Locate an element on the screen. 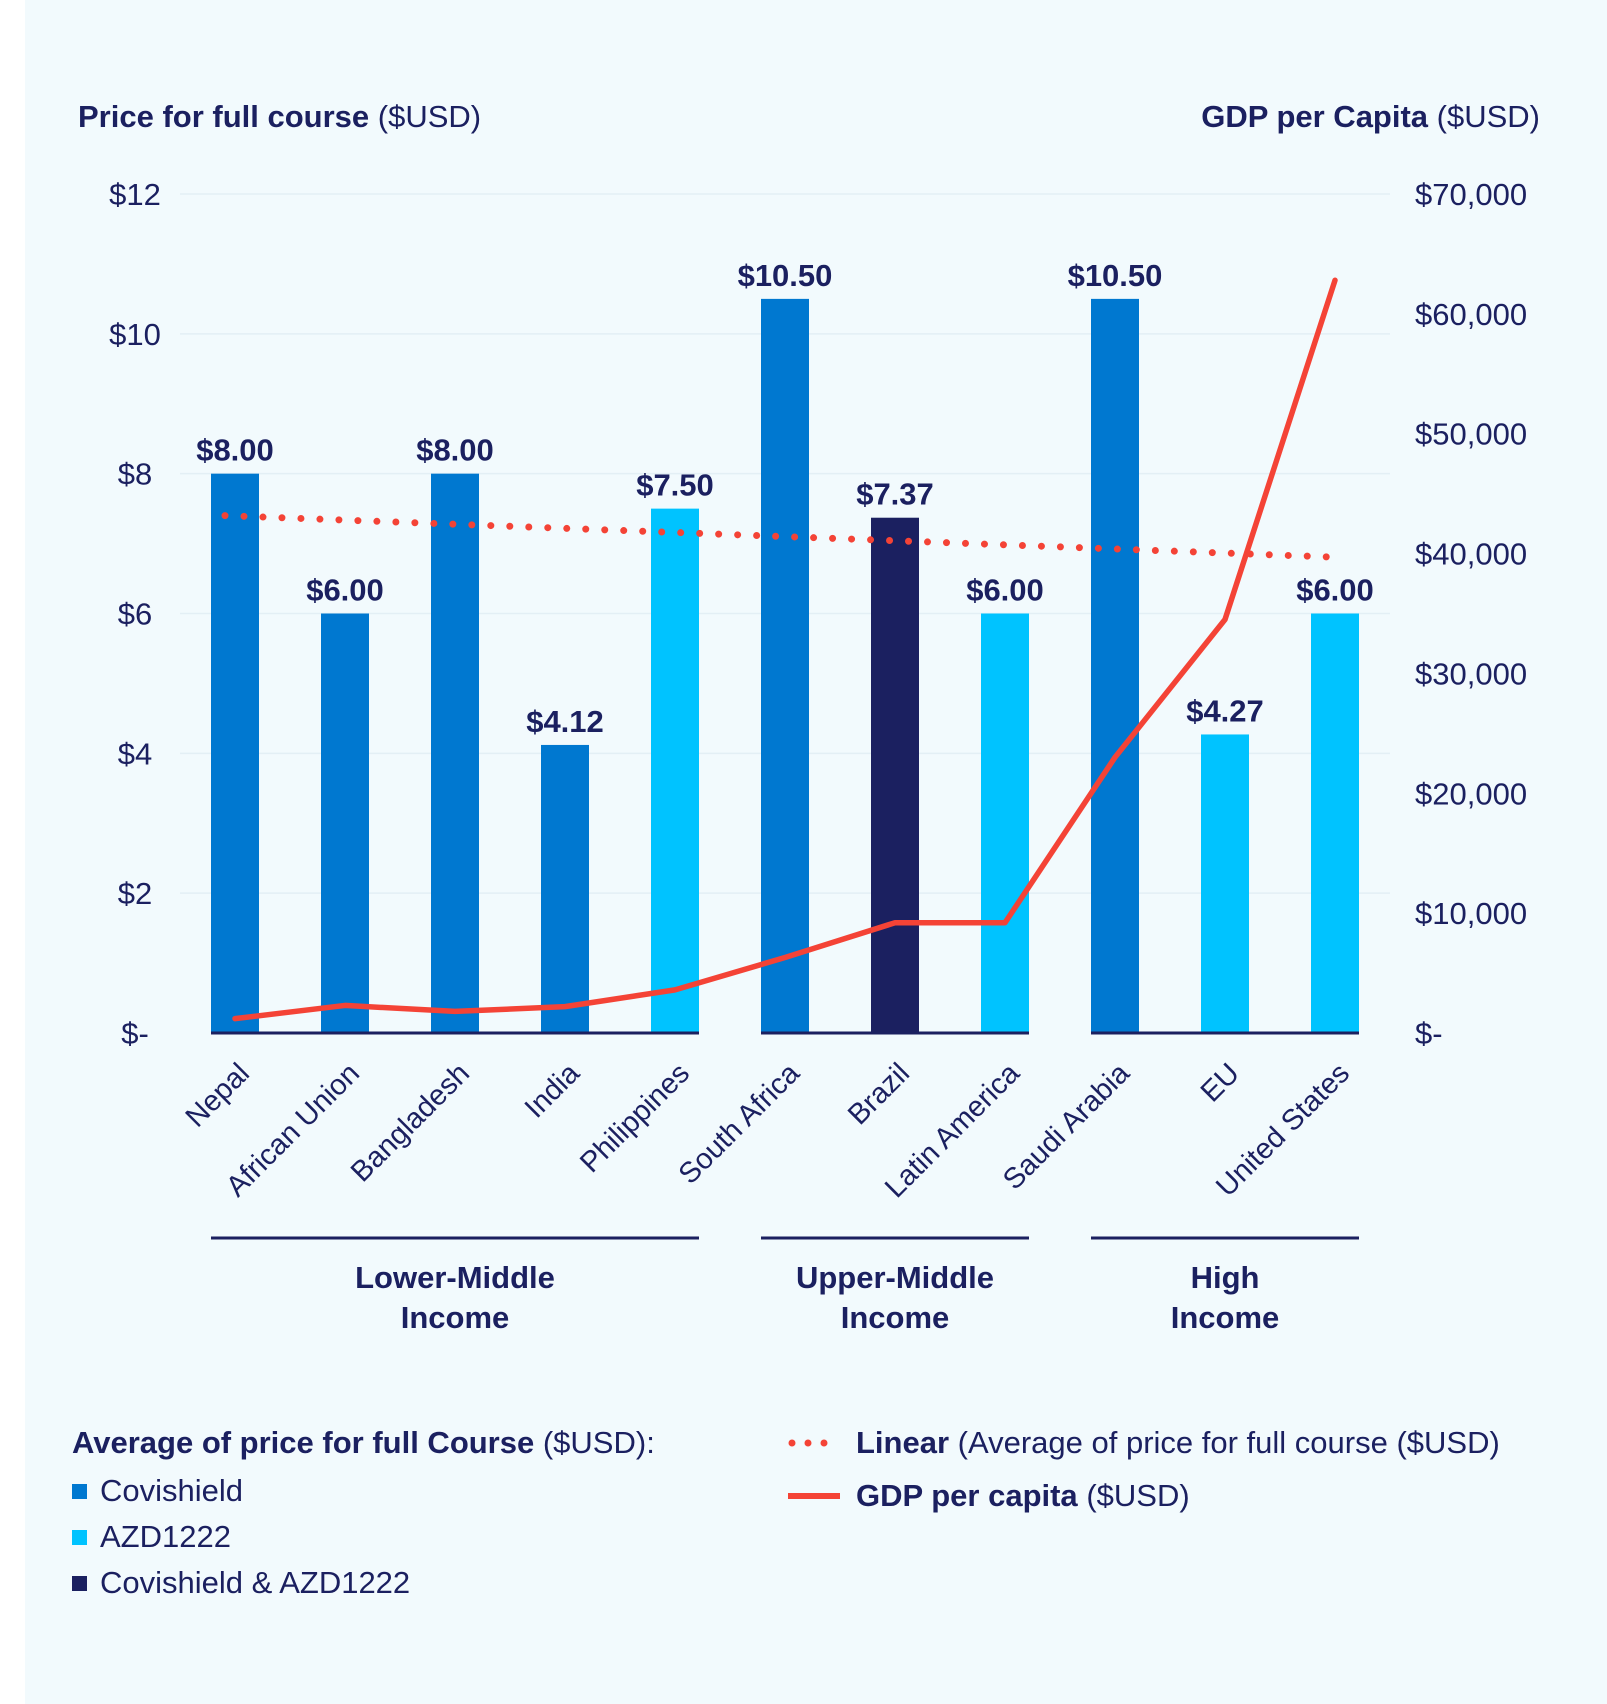 Image resolution: width=1607 pixels, height=1704 pixels. x-category-label: Philippines is located at coordinates (635, 1118).